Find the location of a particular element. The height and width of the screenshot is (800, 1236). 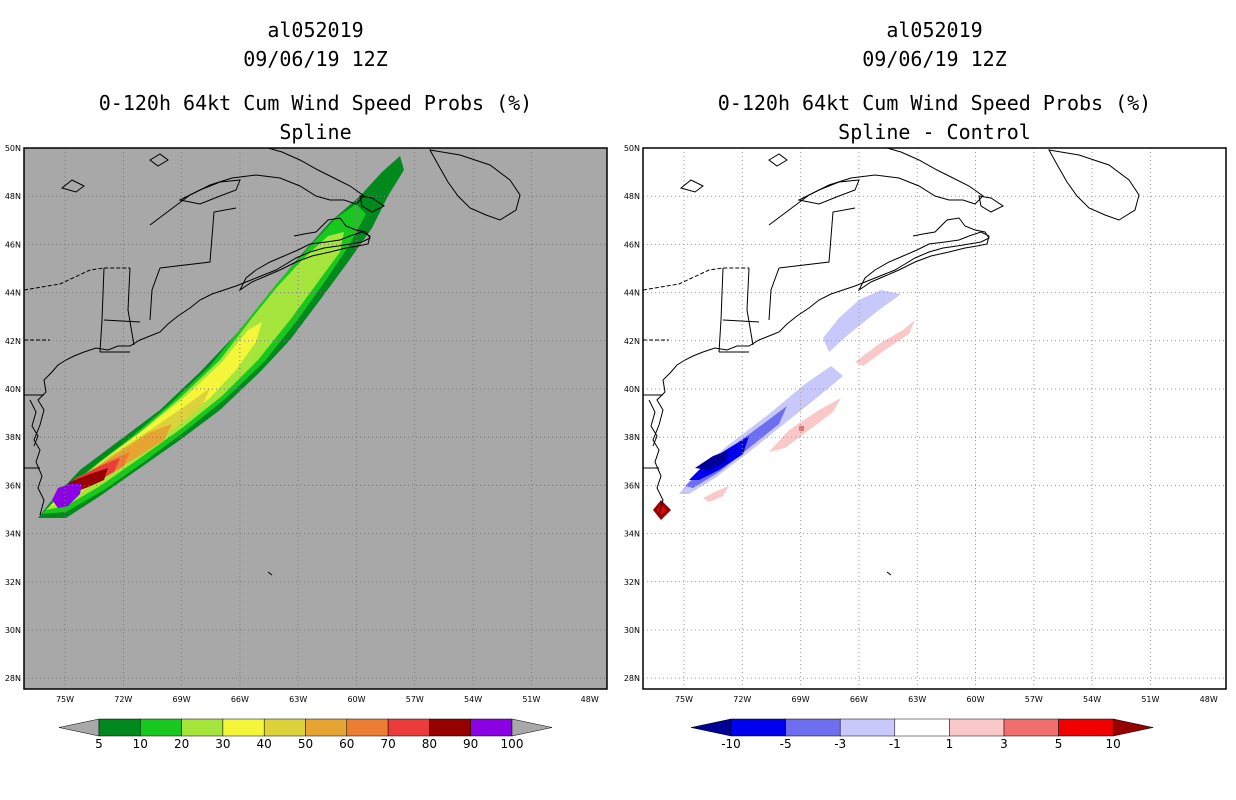

colorbar-label: 100 is located at coordinates (512, 744).